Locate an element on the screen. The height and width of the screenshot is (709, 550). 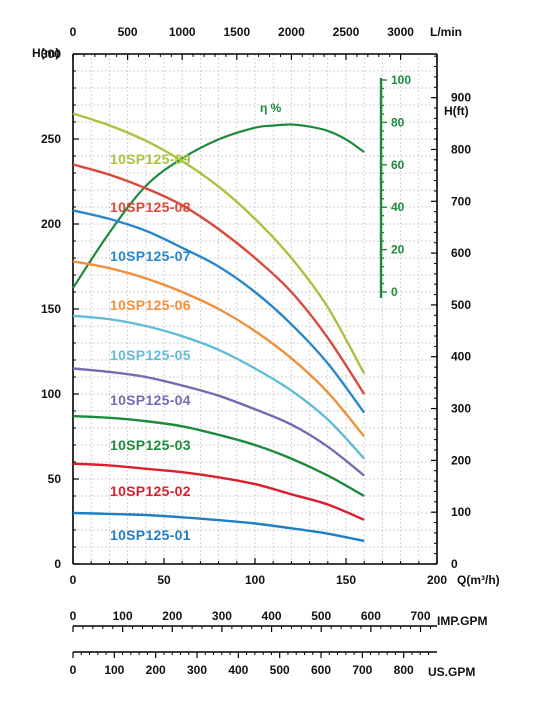
q-tick-label: 200 is located at coordinates (437, 580).